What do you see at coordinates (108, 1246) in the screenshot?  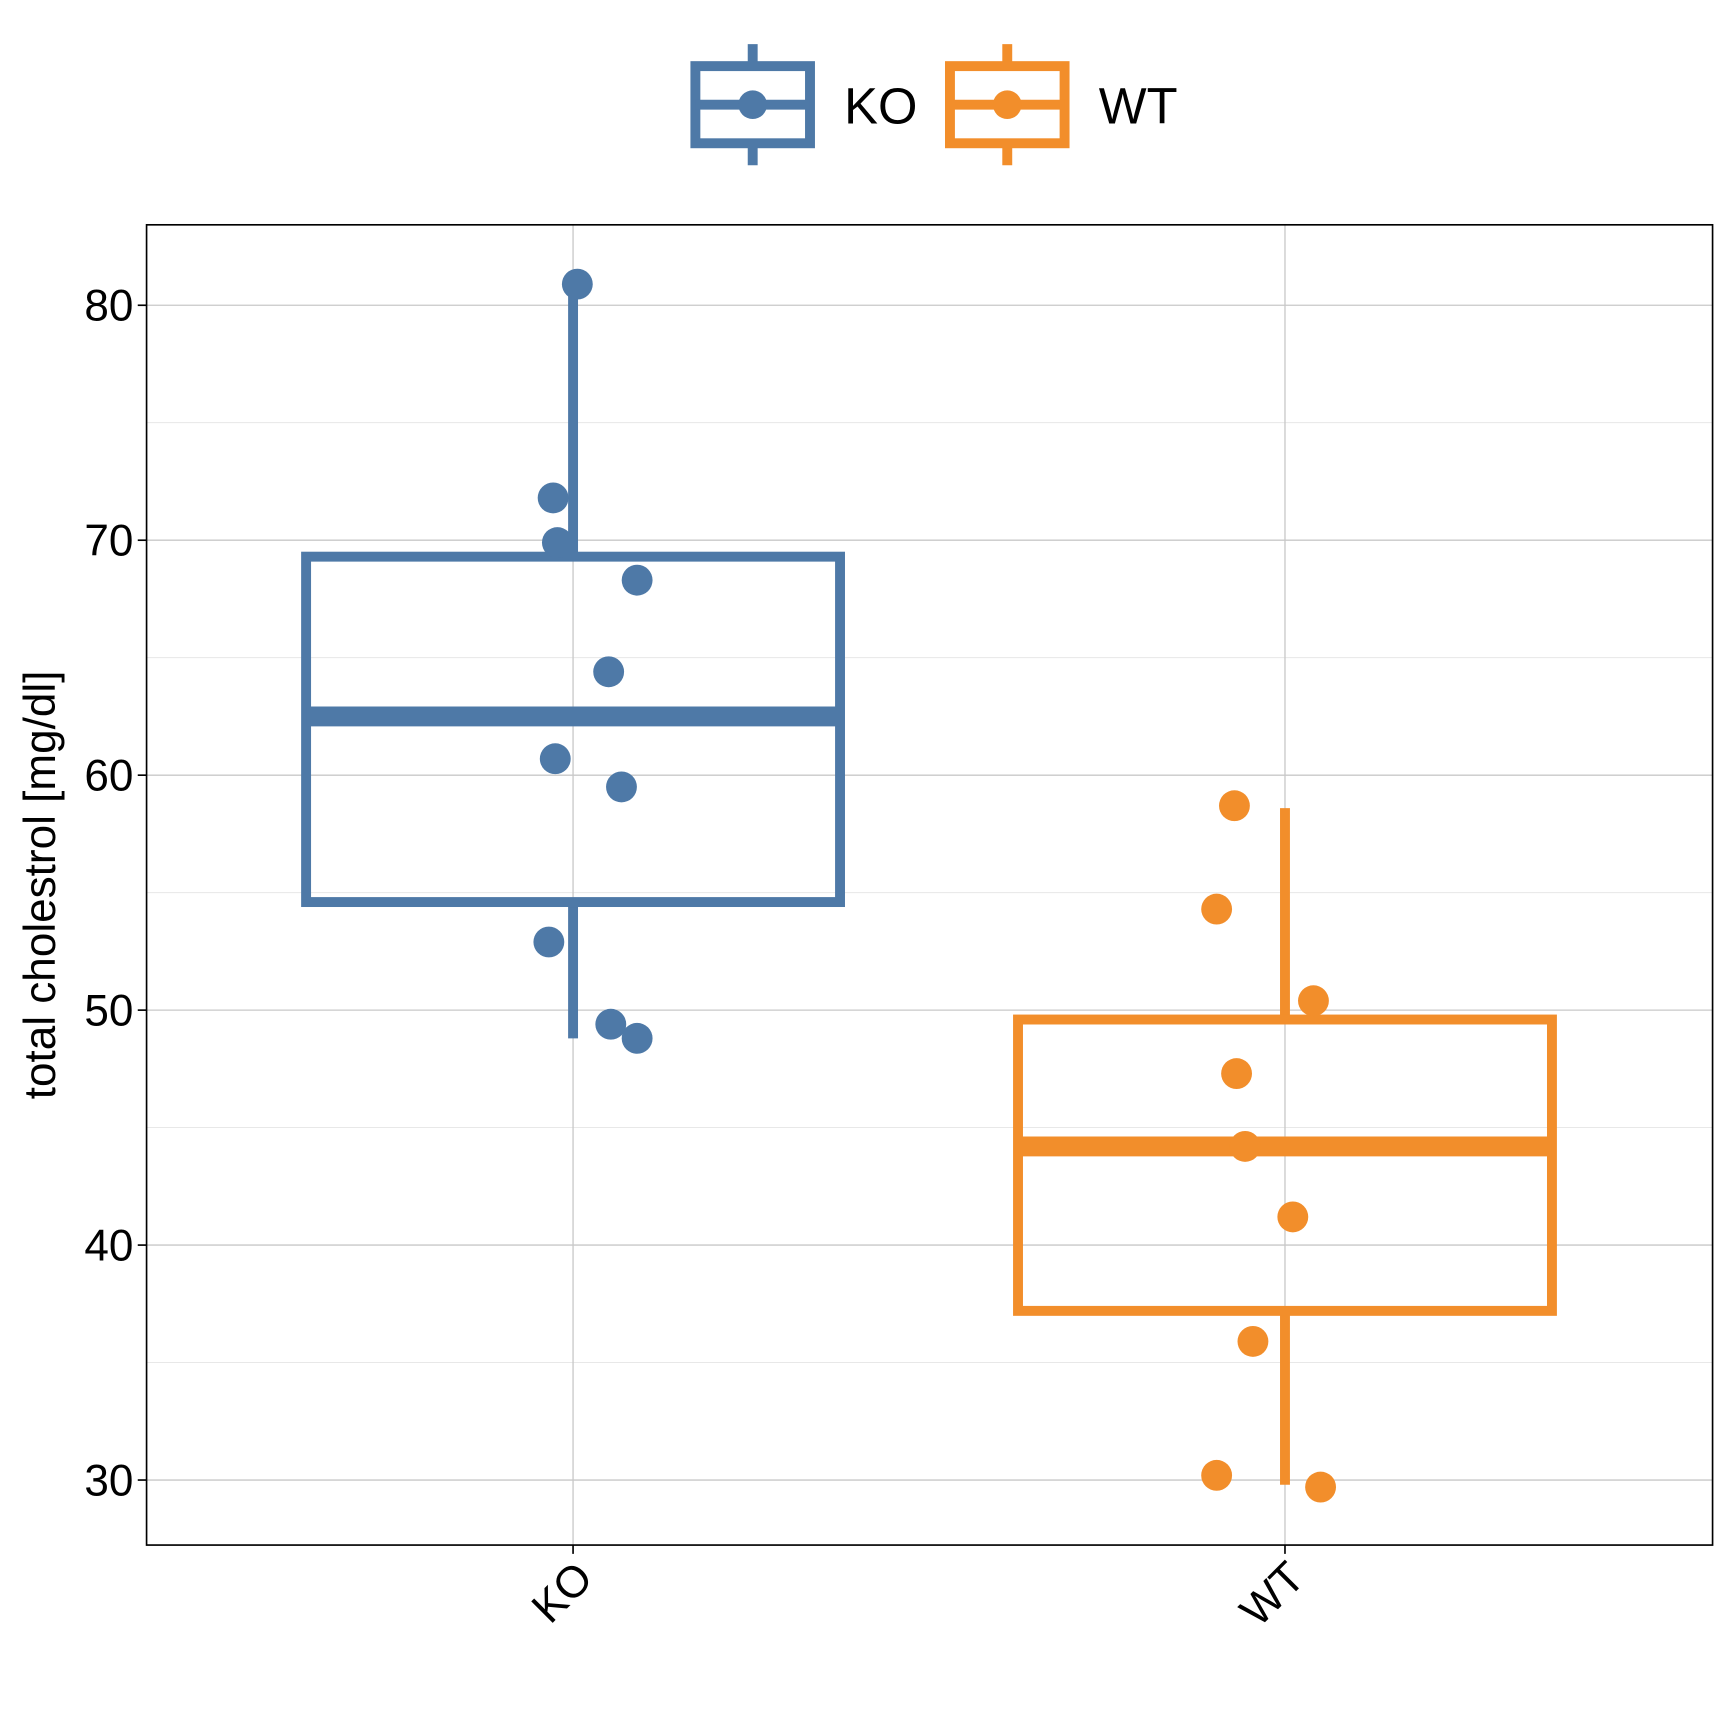 I see `y-tick-label: 40` at bounding box center [108, 1246].